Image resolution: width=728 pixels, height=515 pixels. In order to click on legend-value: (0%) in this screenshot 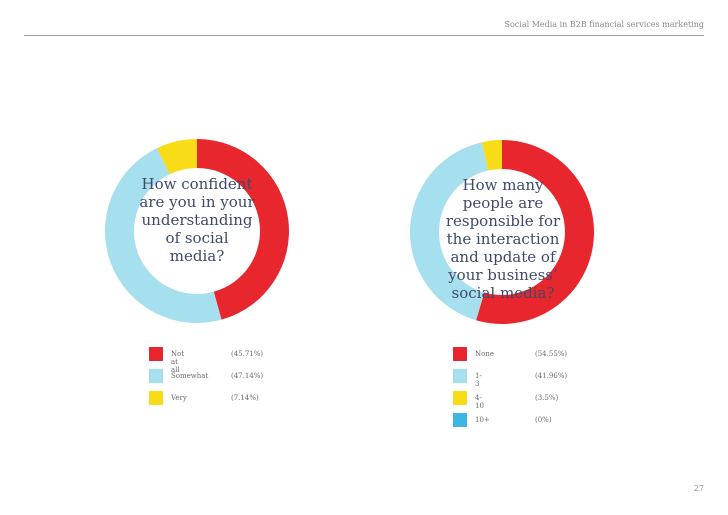, I will do `click(543, 420)`.